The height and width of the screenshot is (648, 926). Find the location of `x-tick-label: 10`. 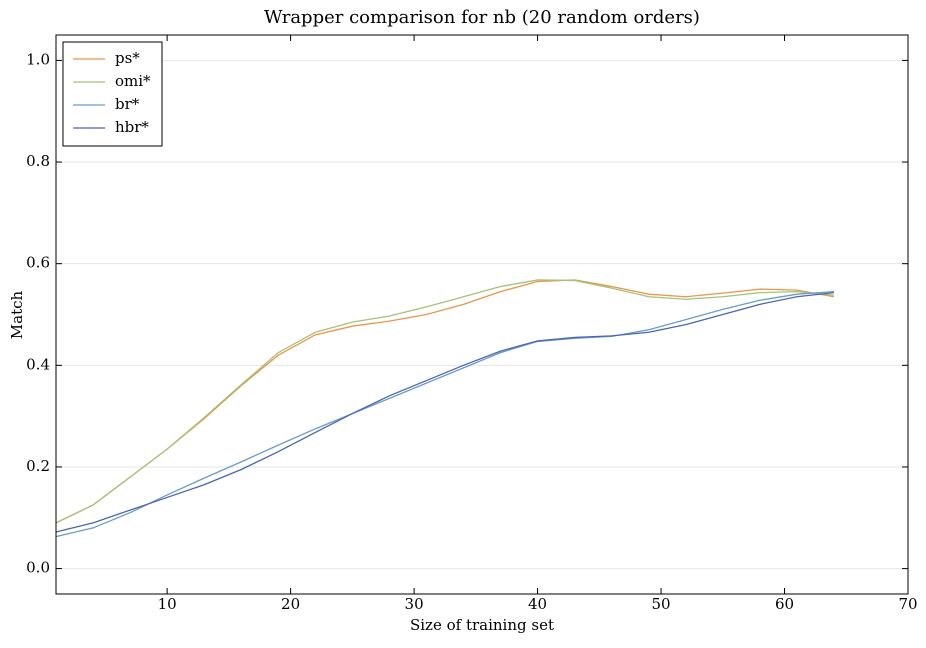

x-tick-label: 10 is located at coordinates (167, 604).